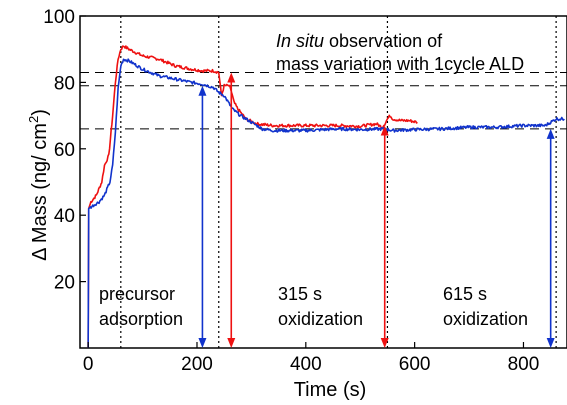 The image size is (567, 405). What do you see at coordinates (485, 319) in the screenshot?
I see `label-615-2: oxidization` at bounding box center [485, 319].